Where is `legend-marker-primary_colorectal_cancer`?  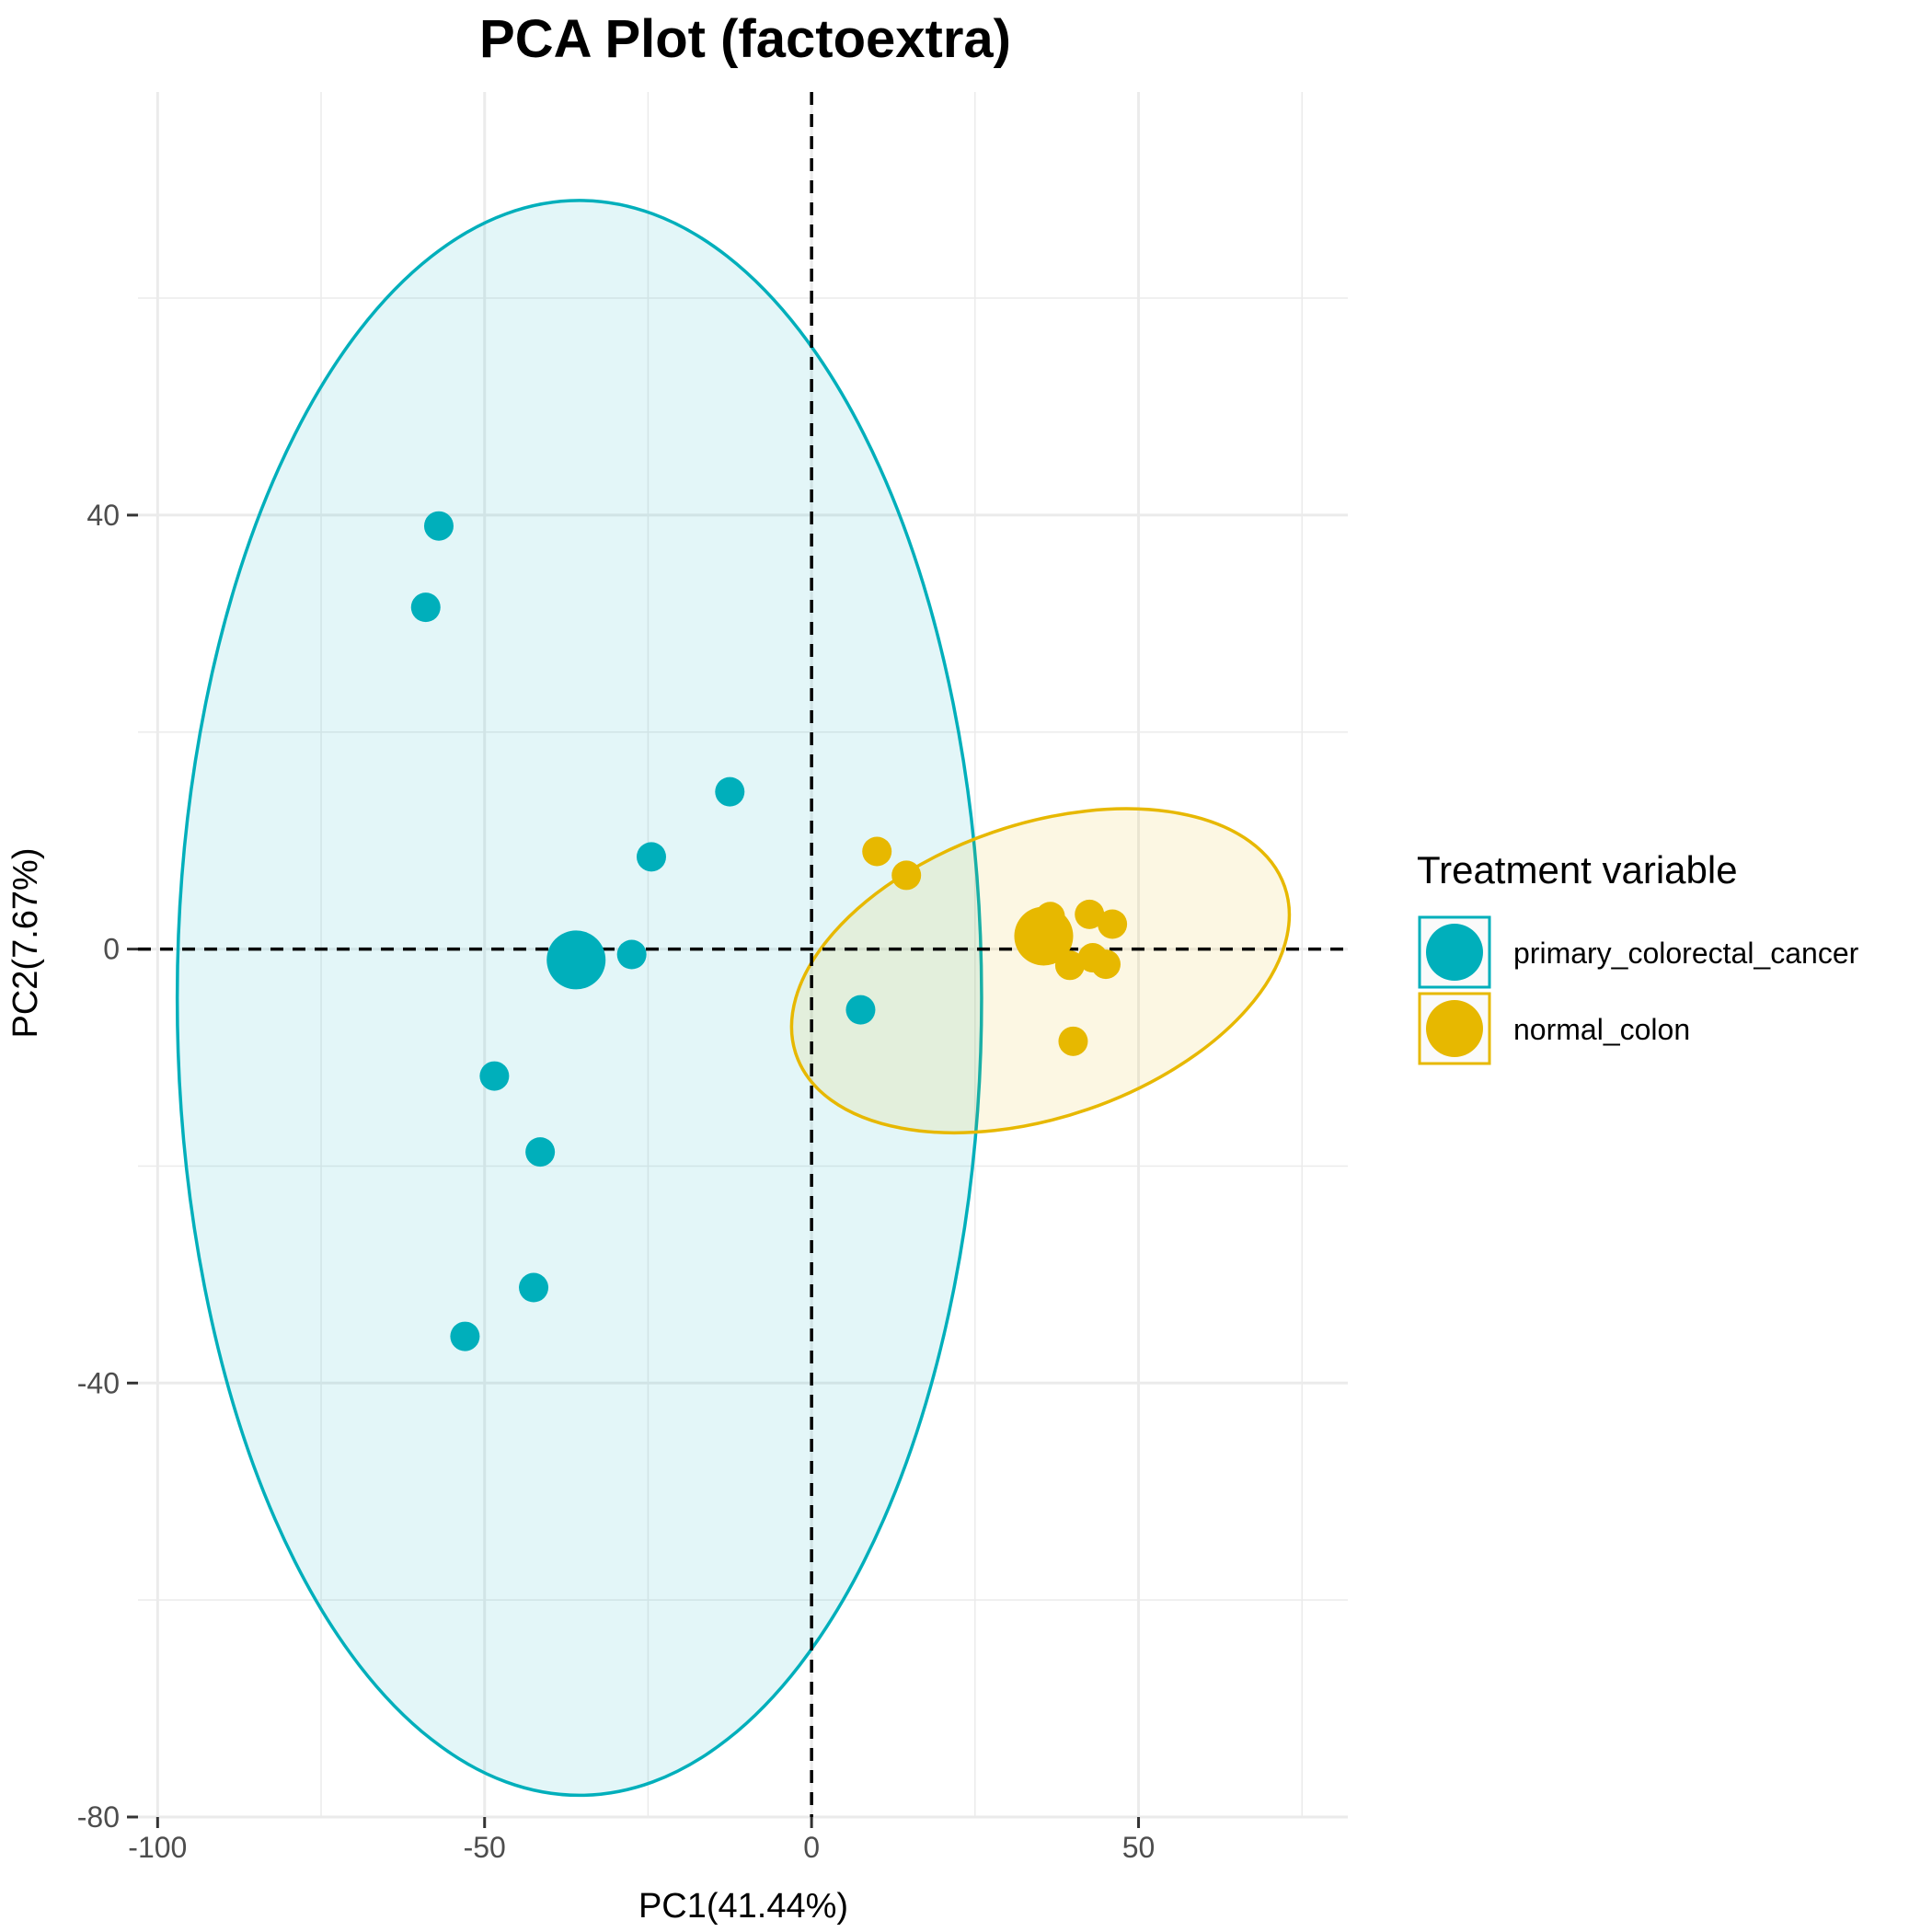 legend-marker-primary_colorectal_cancer is located at coordinates (1454, 952).